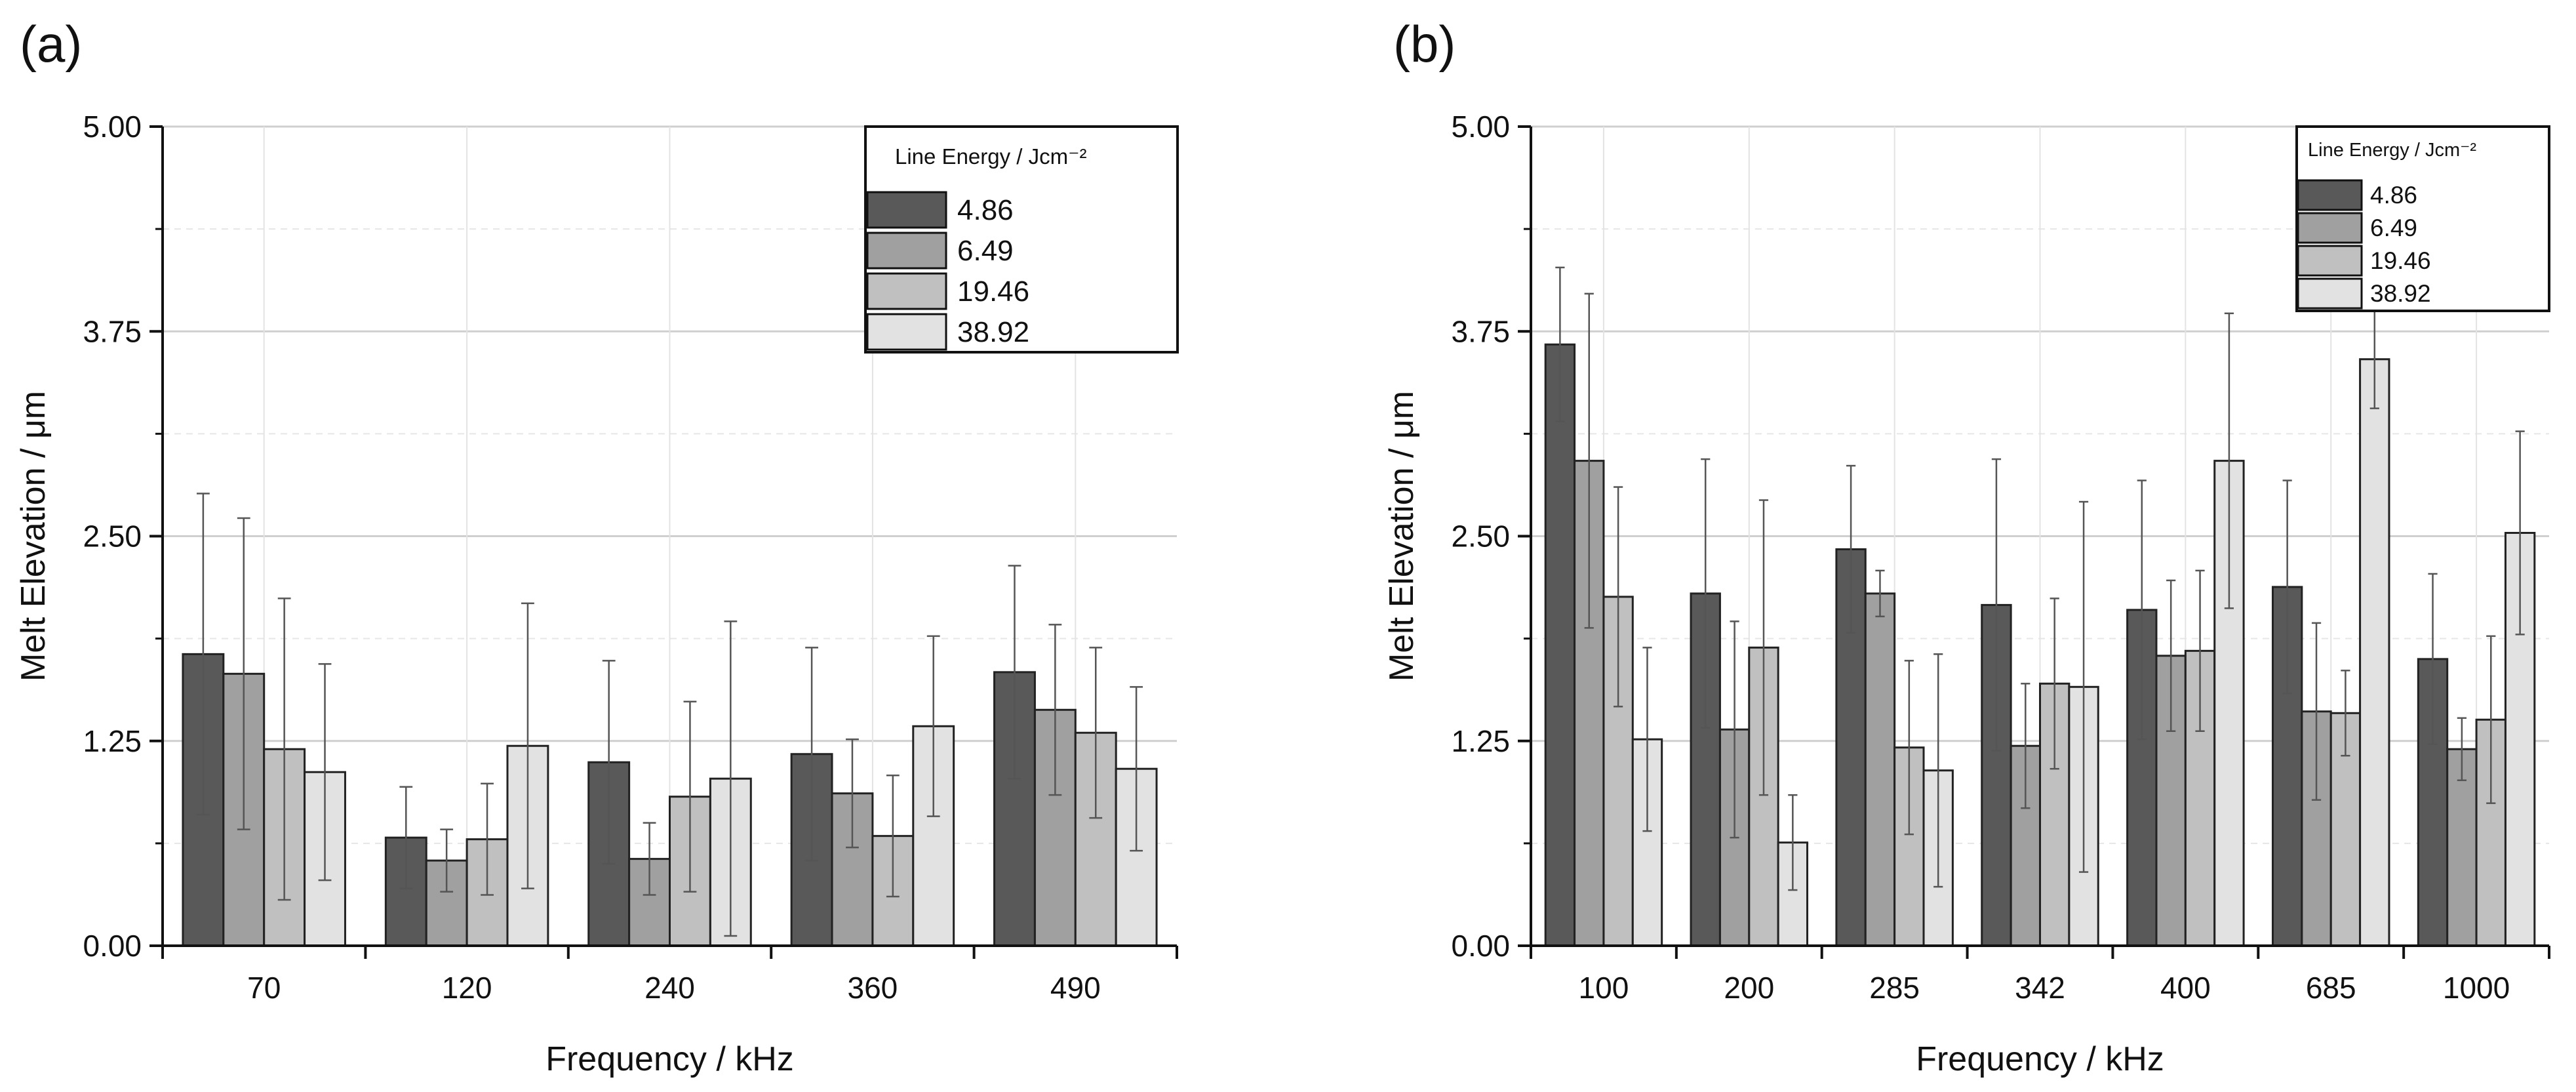 This screenshot has height=1092, width=2576. What do you see at coordinates (873, 988) in the screenshot?
I see `x-tick-label: 360` at bounding box center [873, 988].